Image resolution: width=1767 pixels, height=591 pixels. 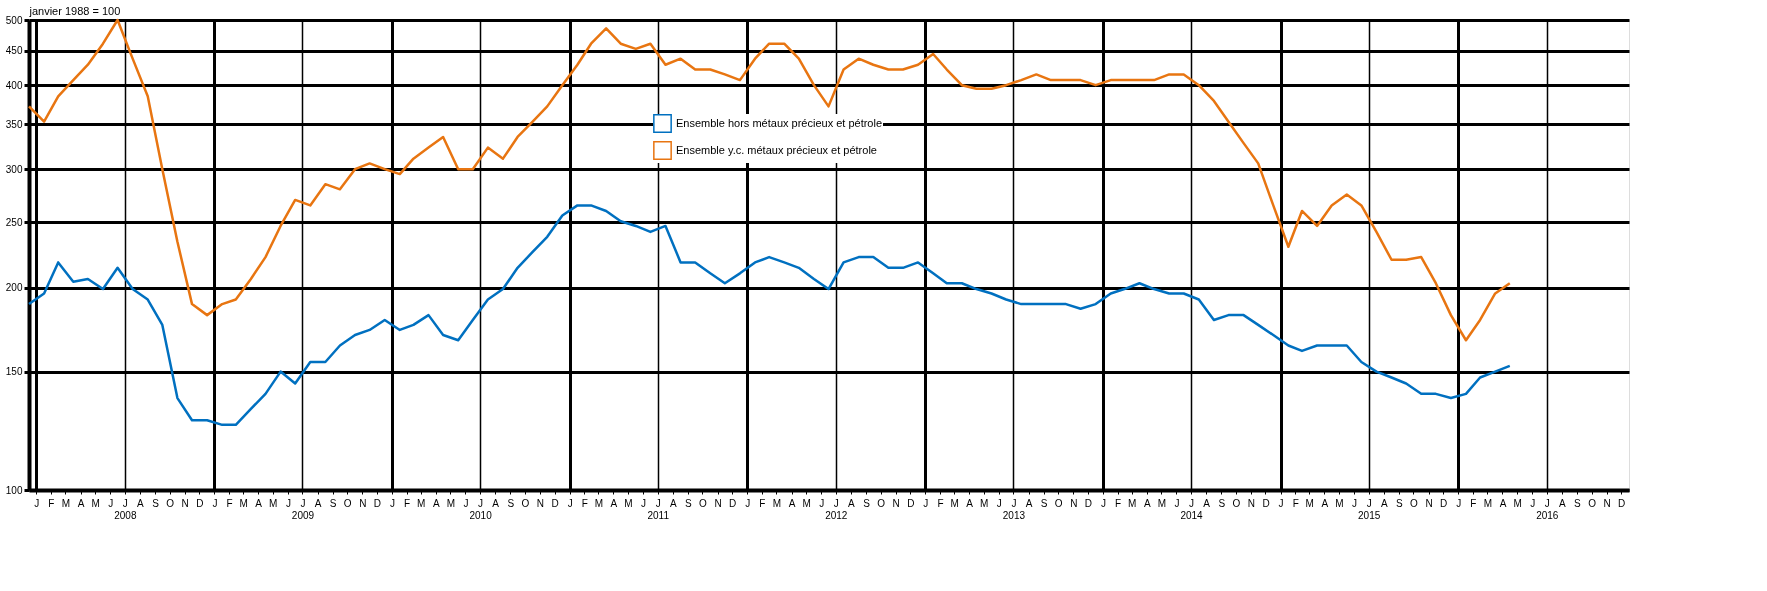 What do you see at coordinates (836, 509) in the screenshot?
I see `x-tick-label: J 2012` at bounding box center [836, 509].